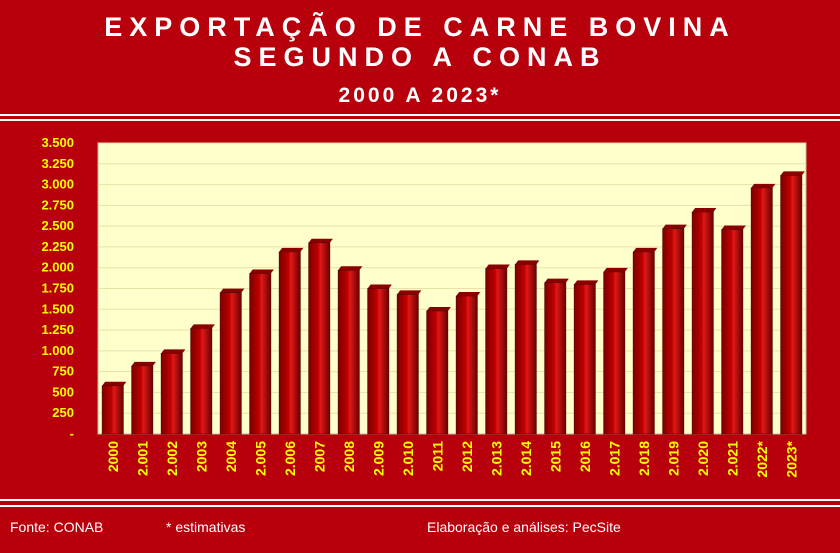  Describe the element at coordinates (420, 500) in the screenshot. I see `footer-divider-top` at that location.